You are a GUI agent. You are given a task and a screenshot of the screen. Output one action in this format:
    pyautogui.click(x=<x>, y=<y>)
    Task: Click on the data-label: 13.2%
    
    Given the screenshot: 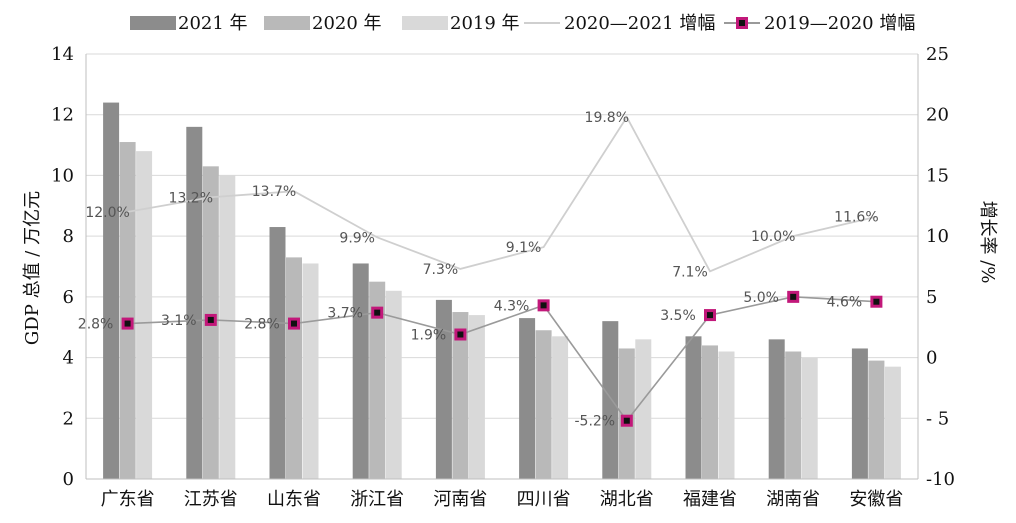 What is the action you would take?
    pyautogui.click(x=191, y=198)
    